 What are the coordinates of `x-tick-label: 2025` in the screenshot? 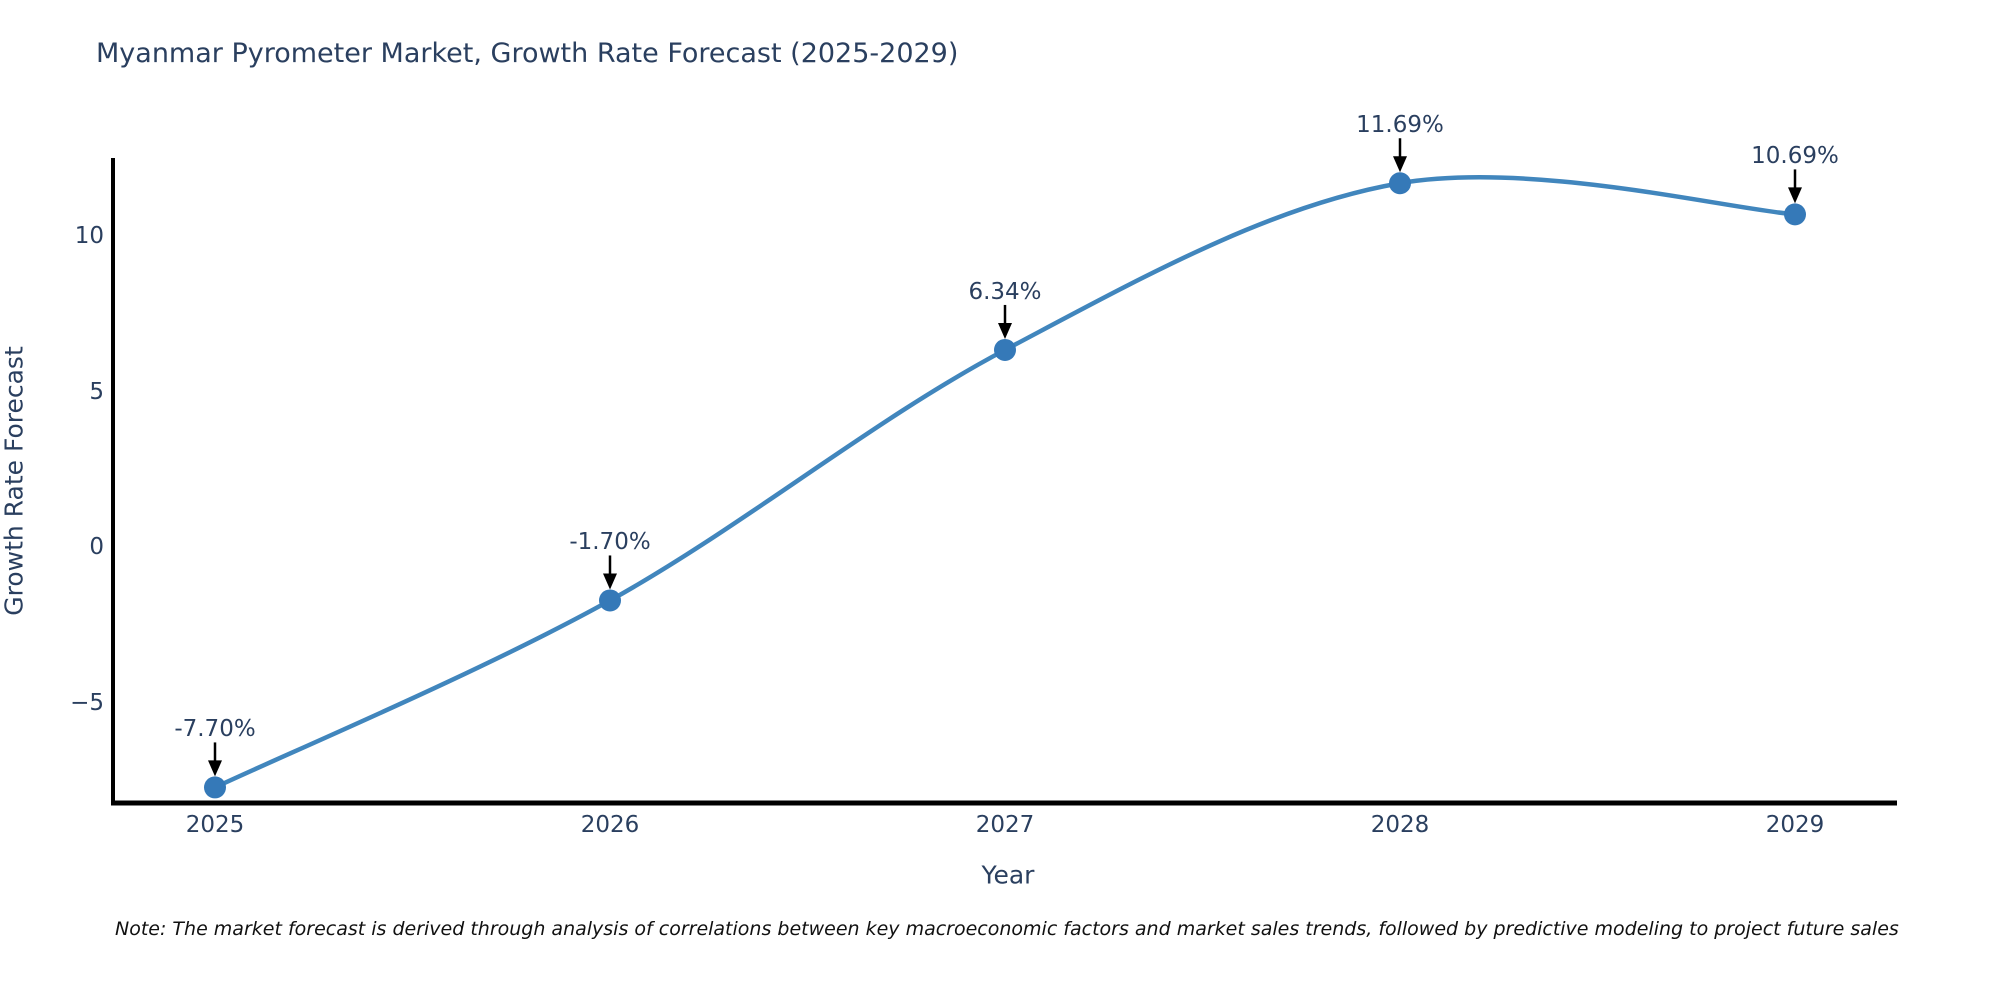 It's located at (215, 825).